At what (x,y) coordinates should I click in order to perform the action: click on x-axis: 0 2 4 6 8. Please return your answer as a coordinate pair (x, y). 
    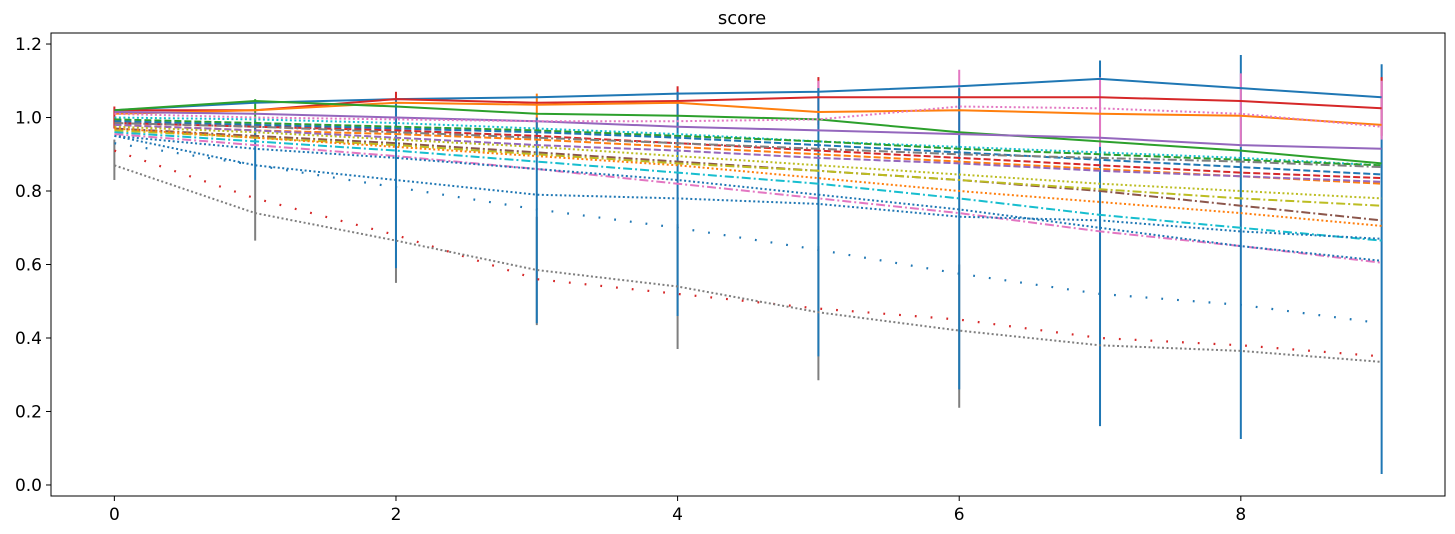
    Looking at the image, I should click on (677, 510).